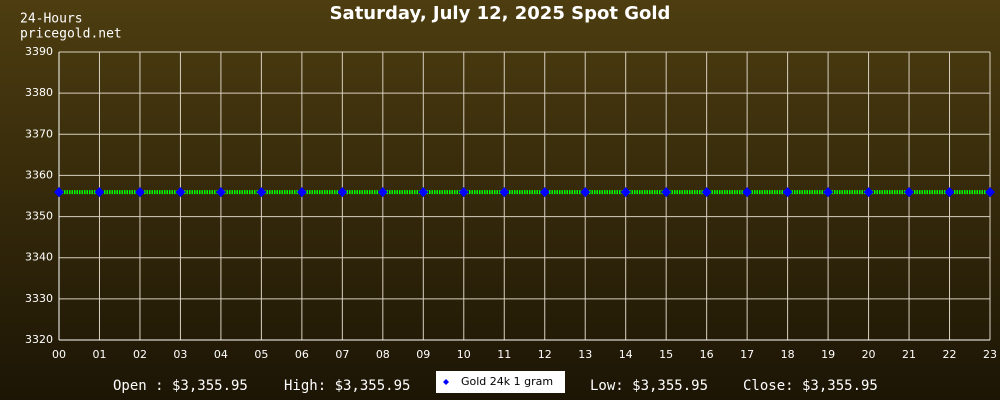 This screenshot has width=1000, height=400. What do you see at coordinates (39, 51) in the screenshot?
I see `y-tick-label: 3390` at bounding box center [39, 51].